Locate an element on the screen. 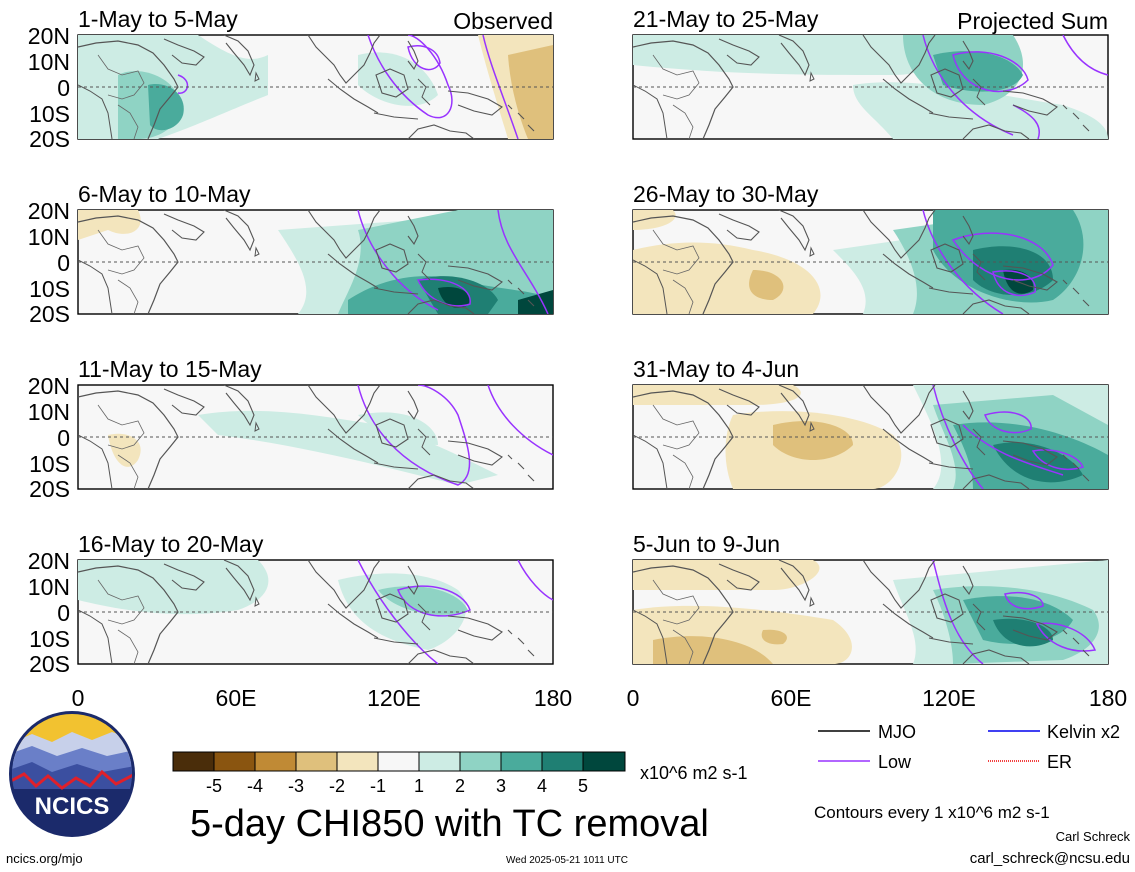 The width and height of the screenshot is (1135, 872). panel-title: 21-May to 25-May is located at coordinates (726, 19).